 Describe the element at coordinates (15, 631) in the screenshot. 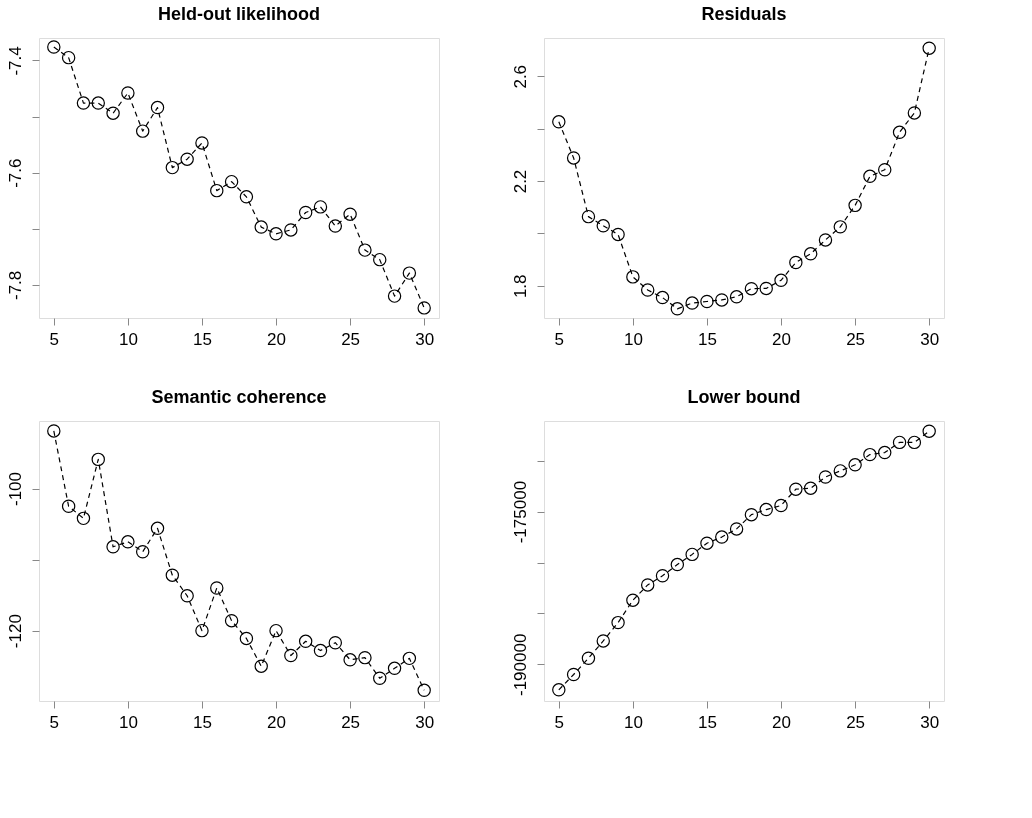

I see `y-tick-label: -120` at that location.